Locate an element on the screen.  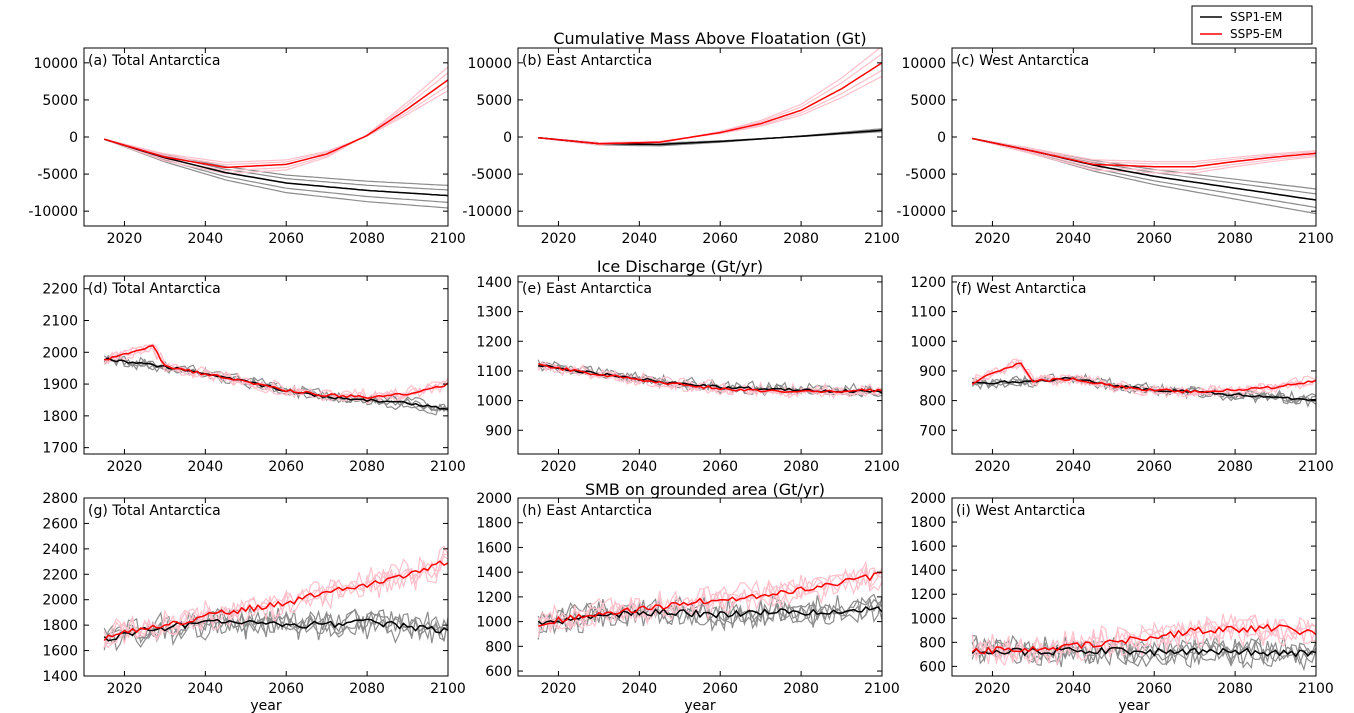
ytick-label-b--5000: -5000 is located at coordinates (491, 175).